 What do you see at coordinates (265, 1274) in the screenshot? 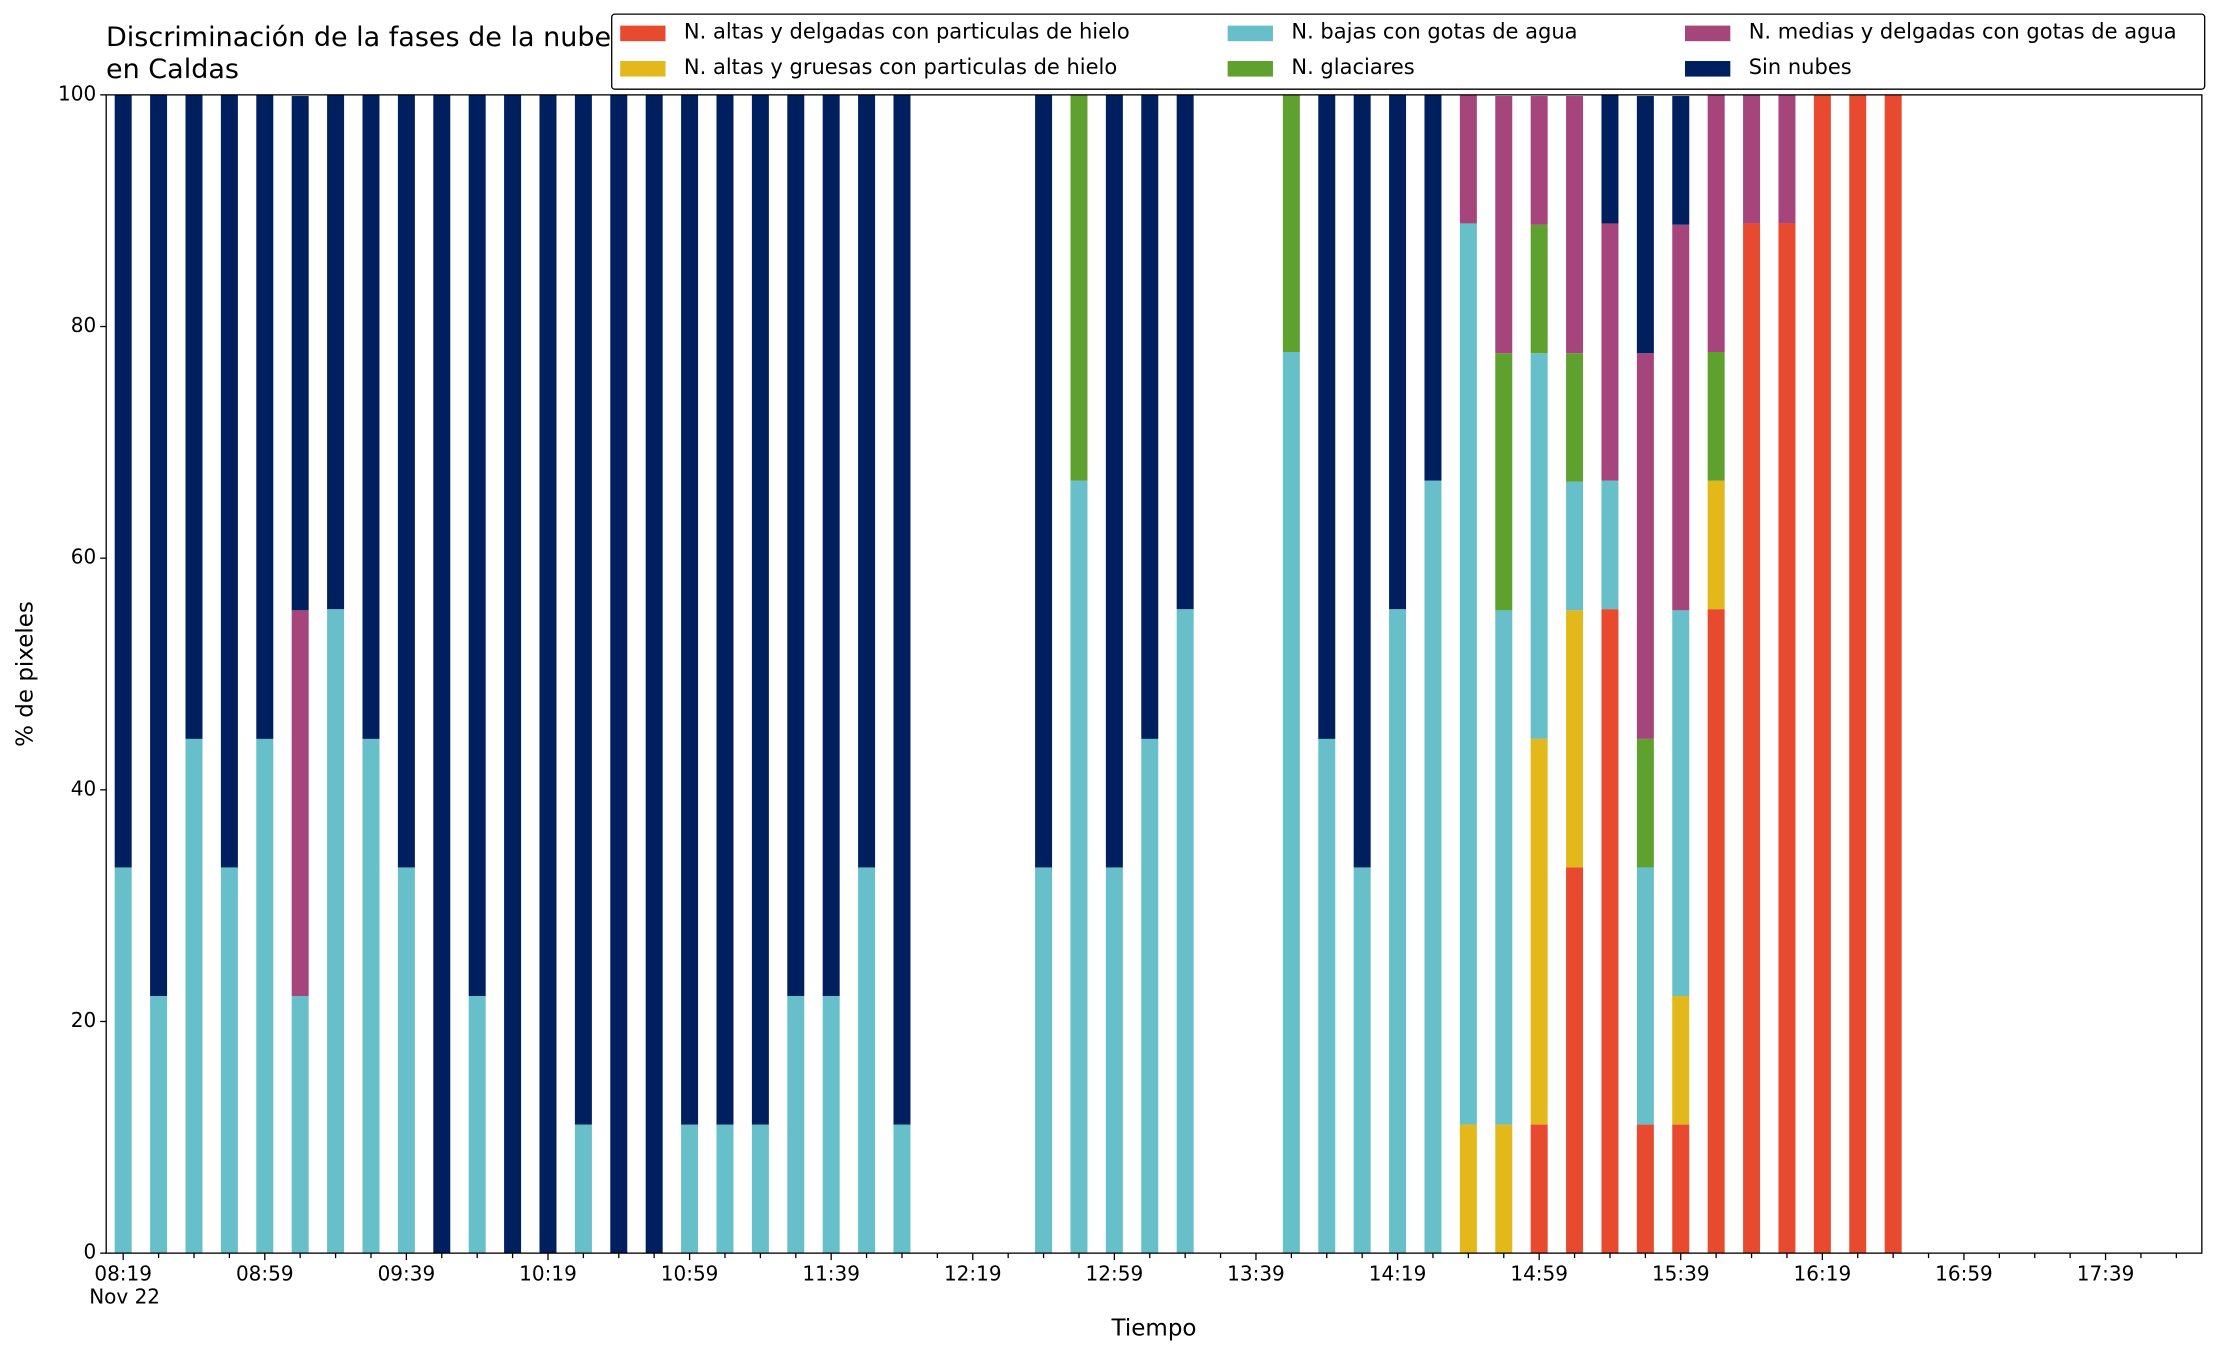
I see `x-tick-label: 08:59` at bounding box center [265, 1274].